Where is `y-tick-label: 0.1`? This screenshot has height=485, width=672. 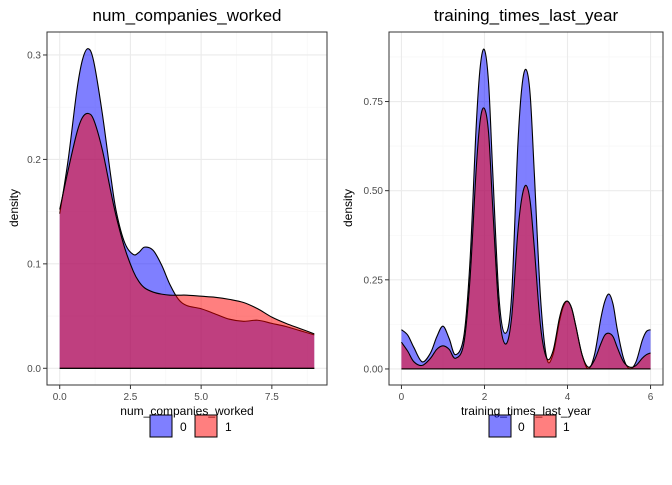 y-tick-label: 0.1 is located at coordinates (34, 264).